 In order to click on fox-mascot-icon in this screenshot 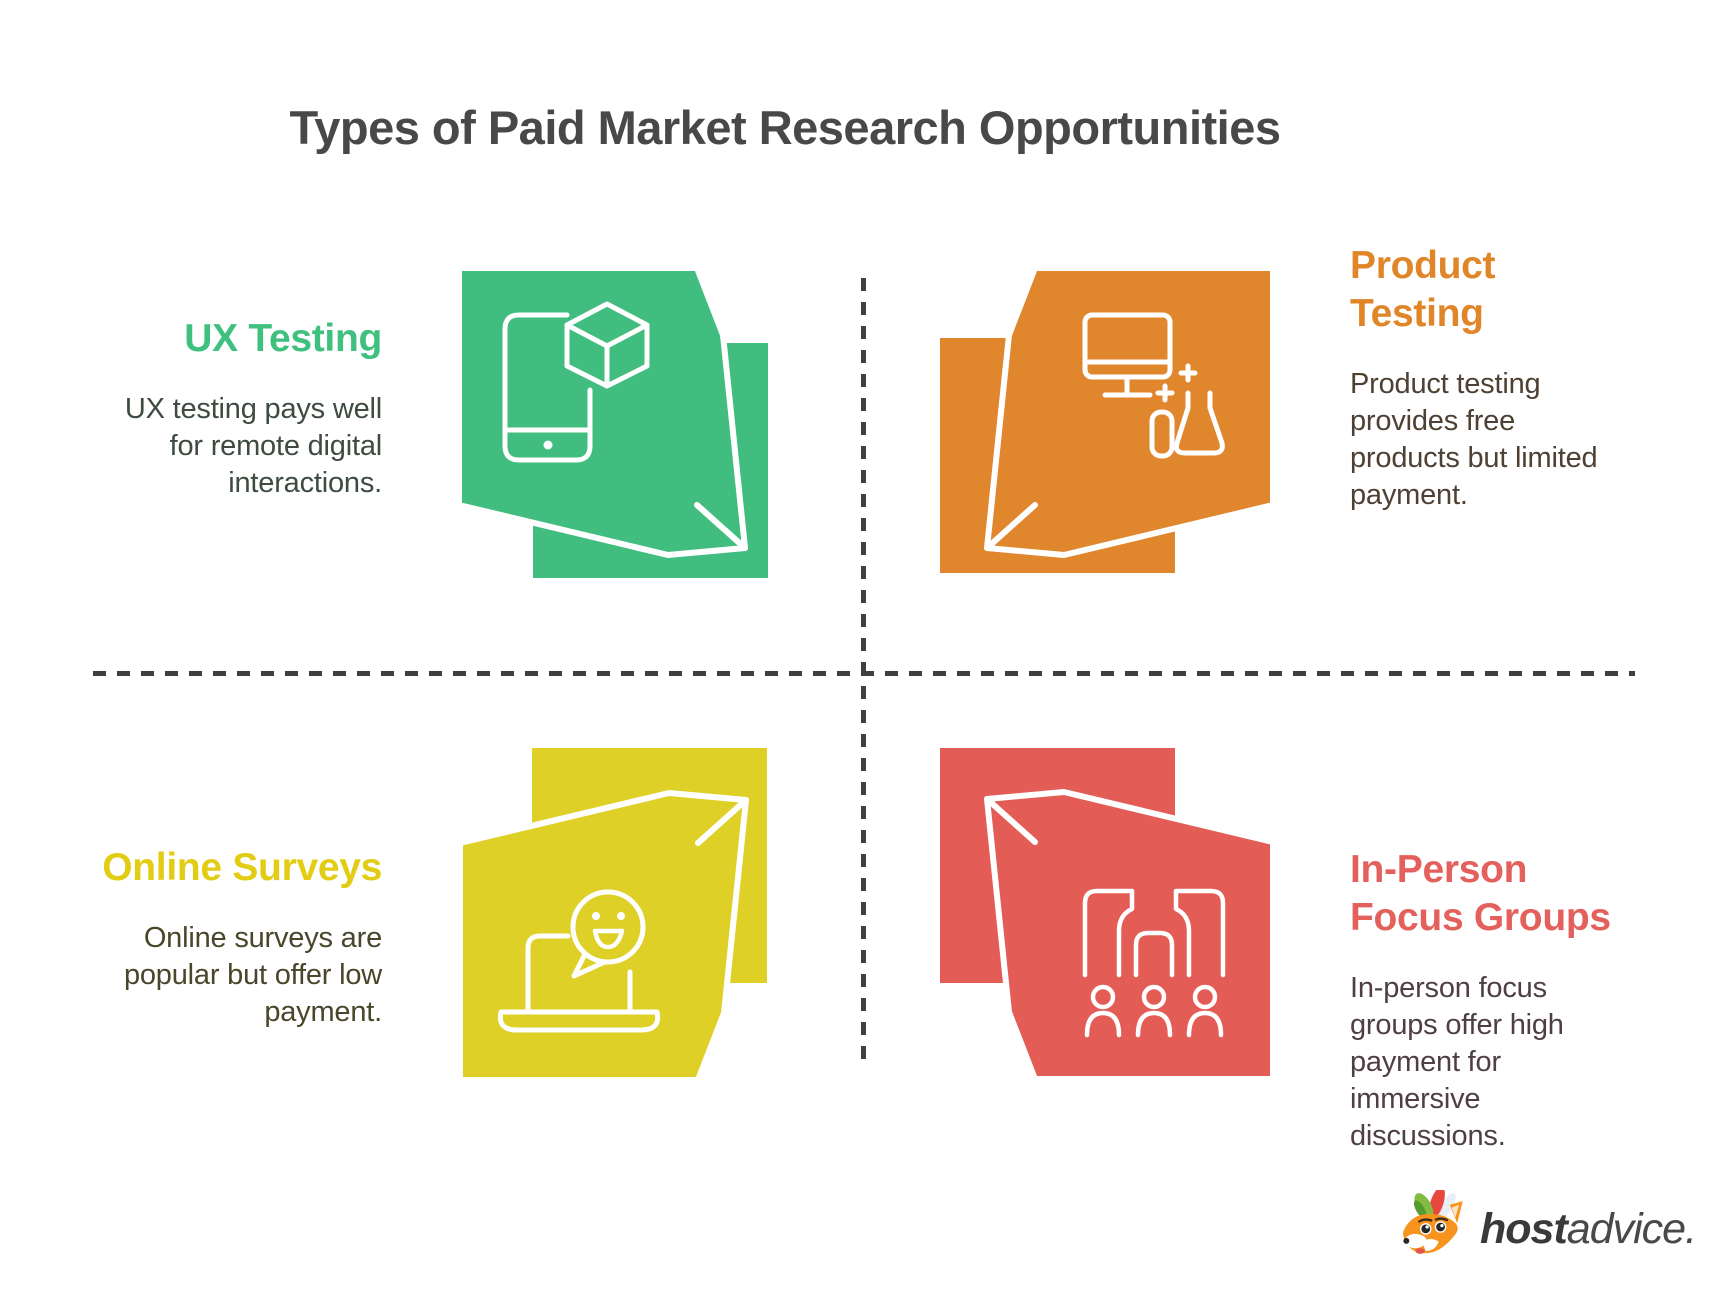, I will do `click(1435, 1227)`.